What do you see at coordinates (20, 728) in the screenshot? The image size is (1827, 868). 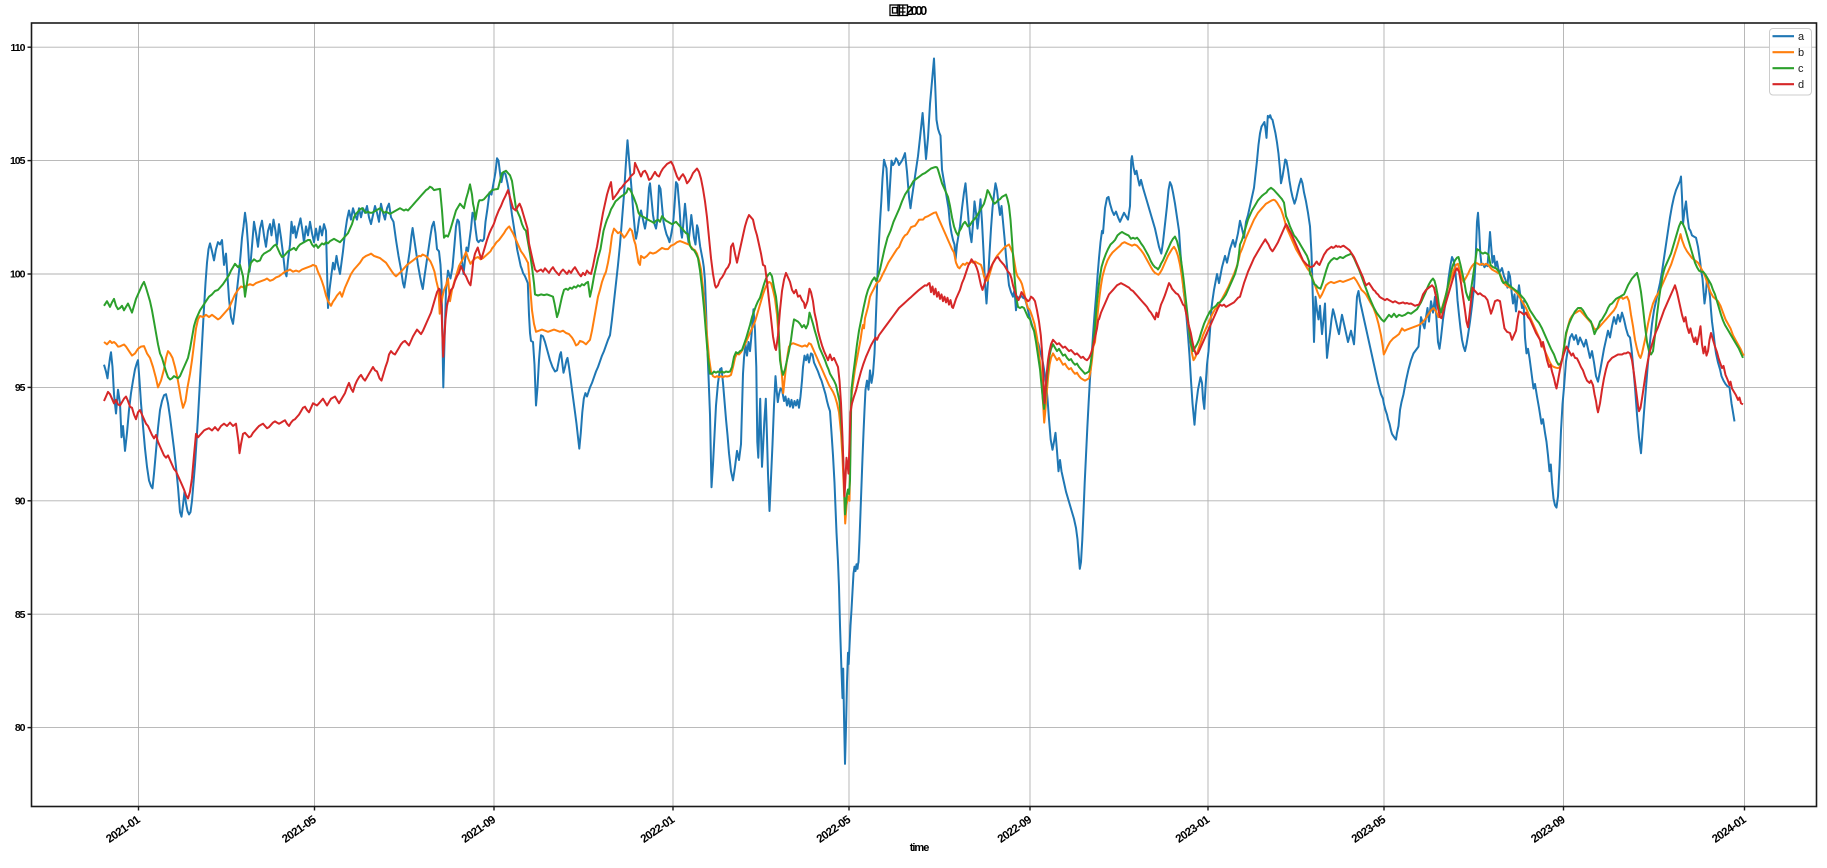 I see `svg-text: 80` at bounding box center [20, 728].